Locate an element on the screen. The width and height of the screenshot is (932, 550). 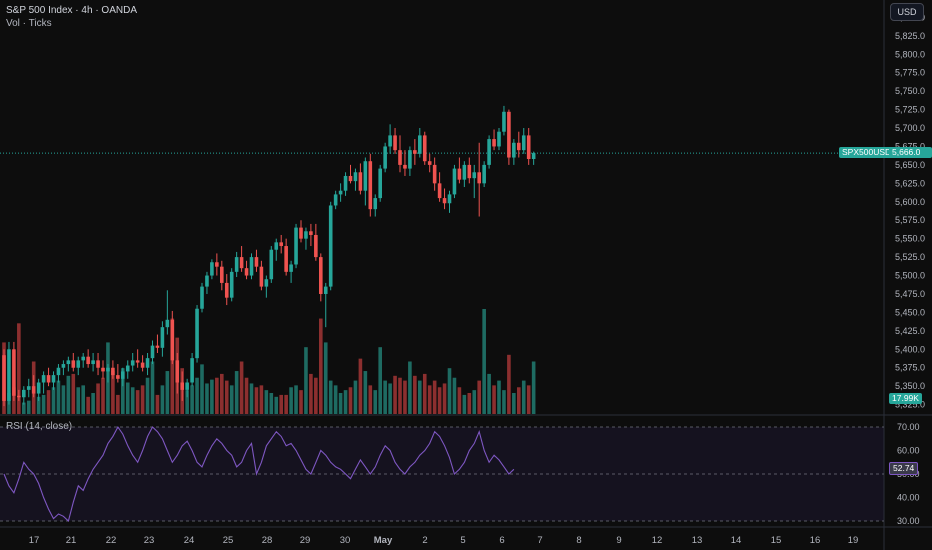
rsi-legend: RSI (14, close) is located at coordinates (39, 426).